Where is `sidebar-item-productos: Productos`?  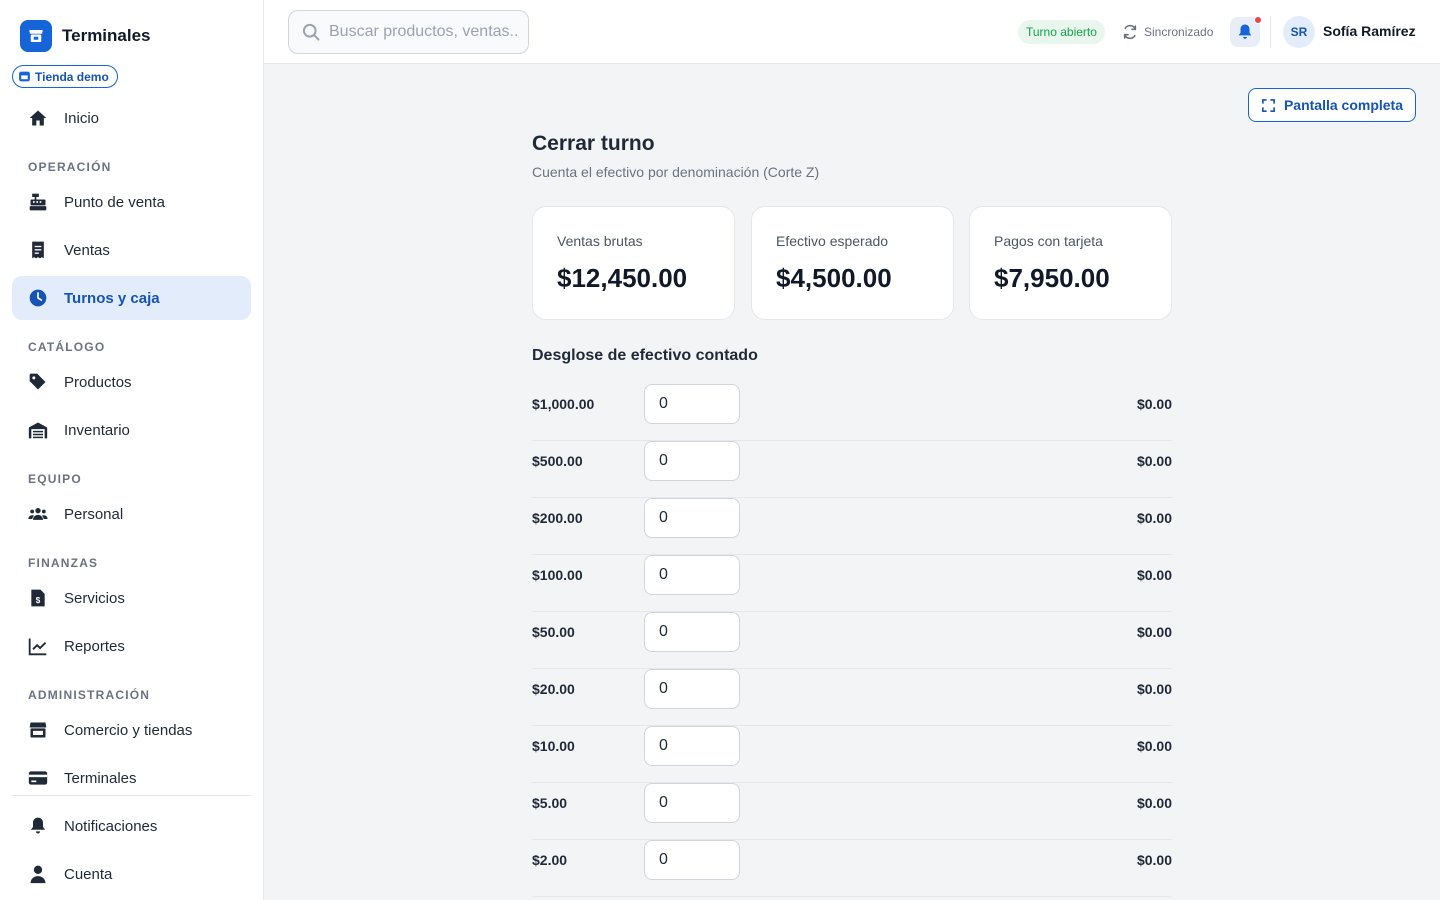 sidebar-item-productos: Productos is located at coordinates (131, 382).